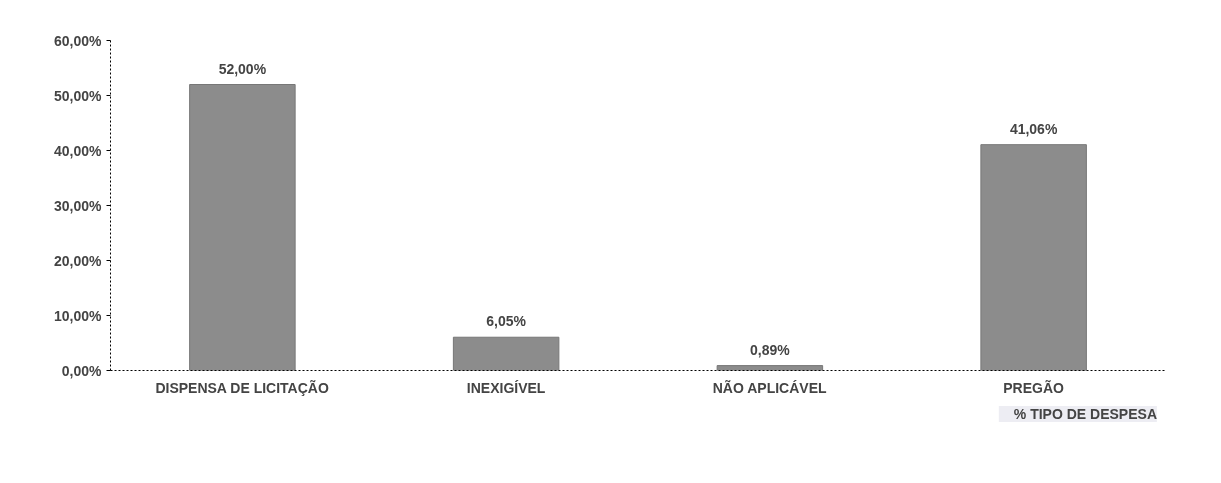 The height and width of the screenshot is (483, 1221). What do you see at coordinates (1034, 387) in the screenshot?
I see `x-tick-label: PREGÃO` at bounding box center [1034, 387].